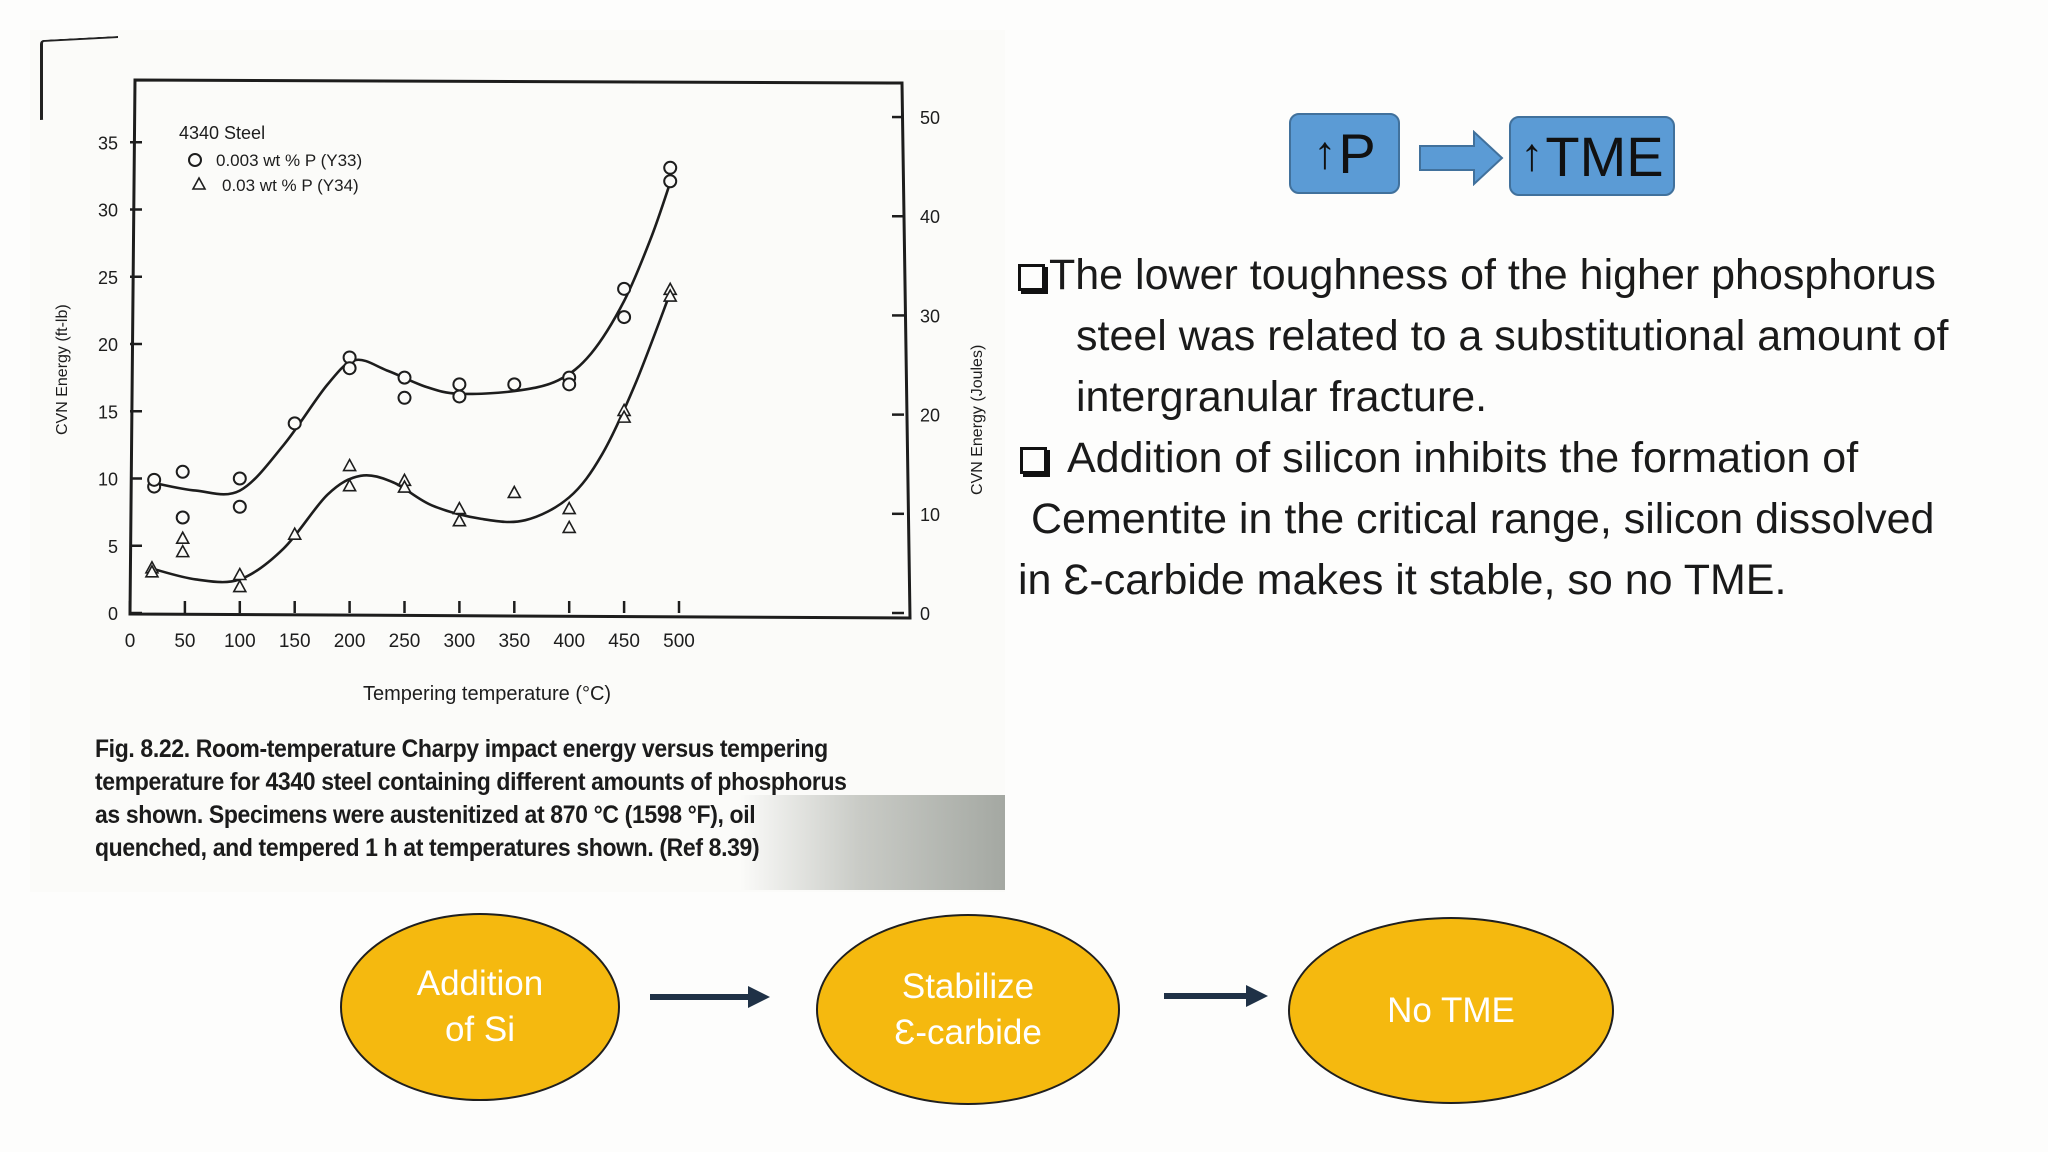 The width and height of the screenshot is (2048, 1152). What do you see at coordinates (930, 416) in the screenshot?
I see `y2-tick-label: 20` at bounding box center [930, 416].